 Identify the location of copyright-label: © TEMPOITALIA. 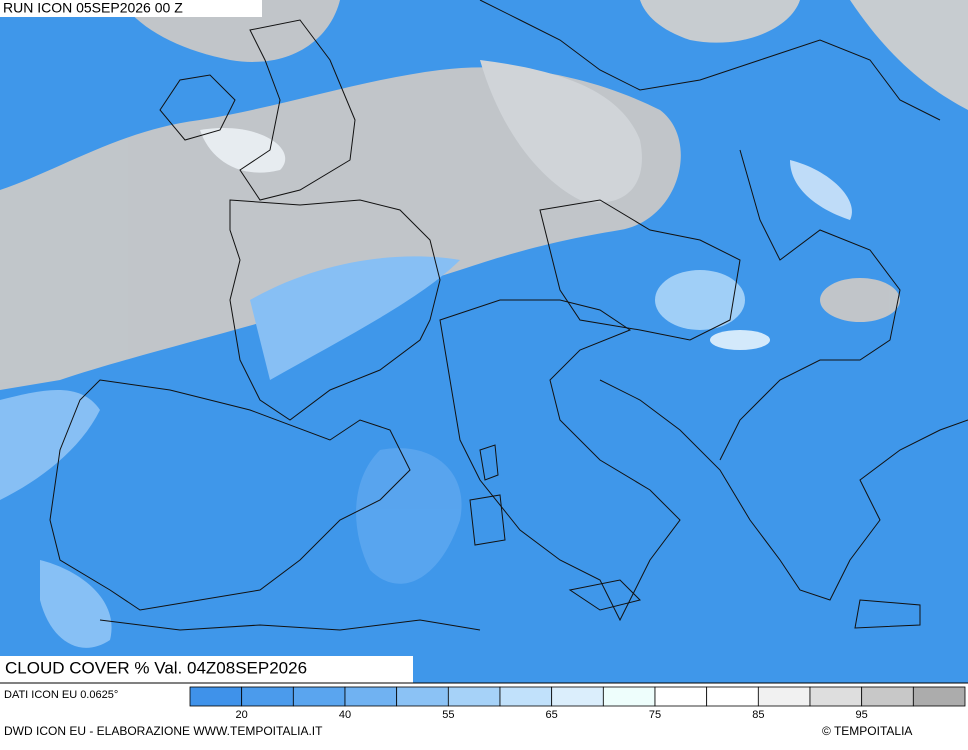
(867, 731).